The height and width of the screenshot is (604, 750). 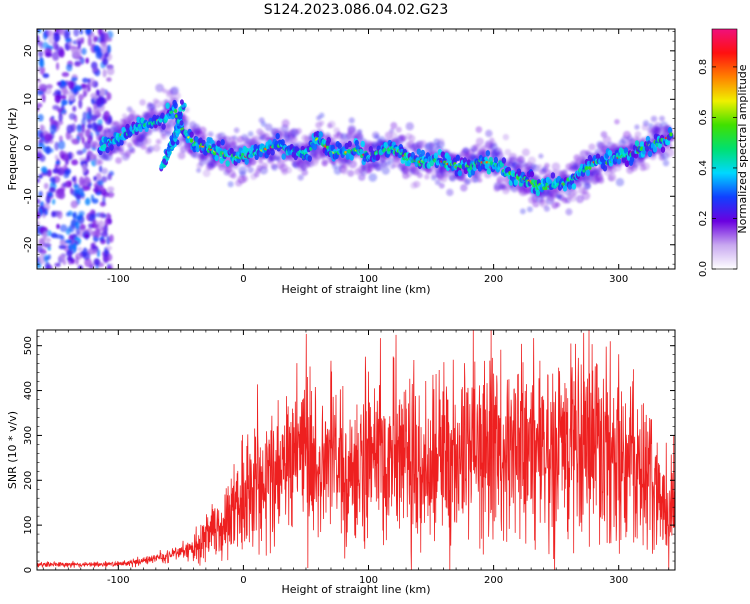 What do you see at coordinates (28, 99) in the screenshot?
I see `spectrogram-ytick-label: 10` at bounding box center [28, 99].